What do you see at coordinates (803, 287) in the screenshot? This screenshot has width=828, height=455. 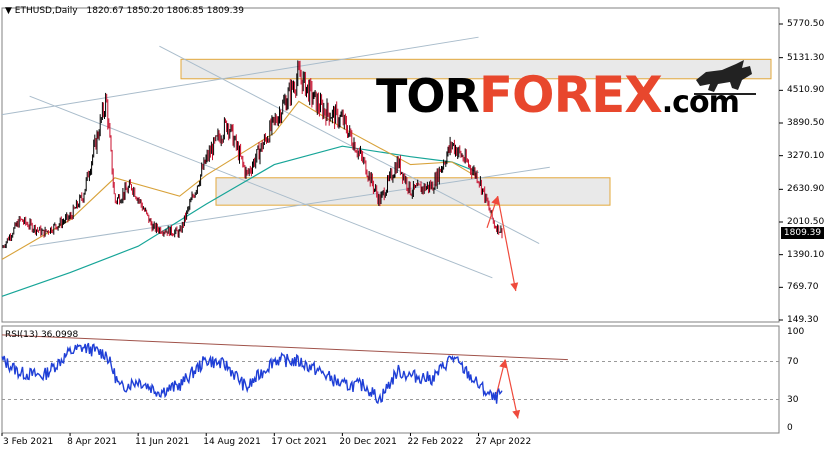 I see `y-tick-label: 769.70` at bounding box center [803, 287].